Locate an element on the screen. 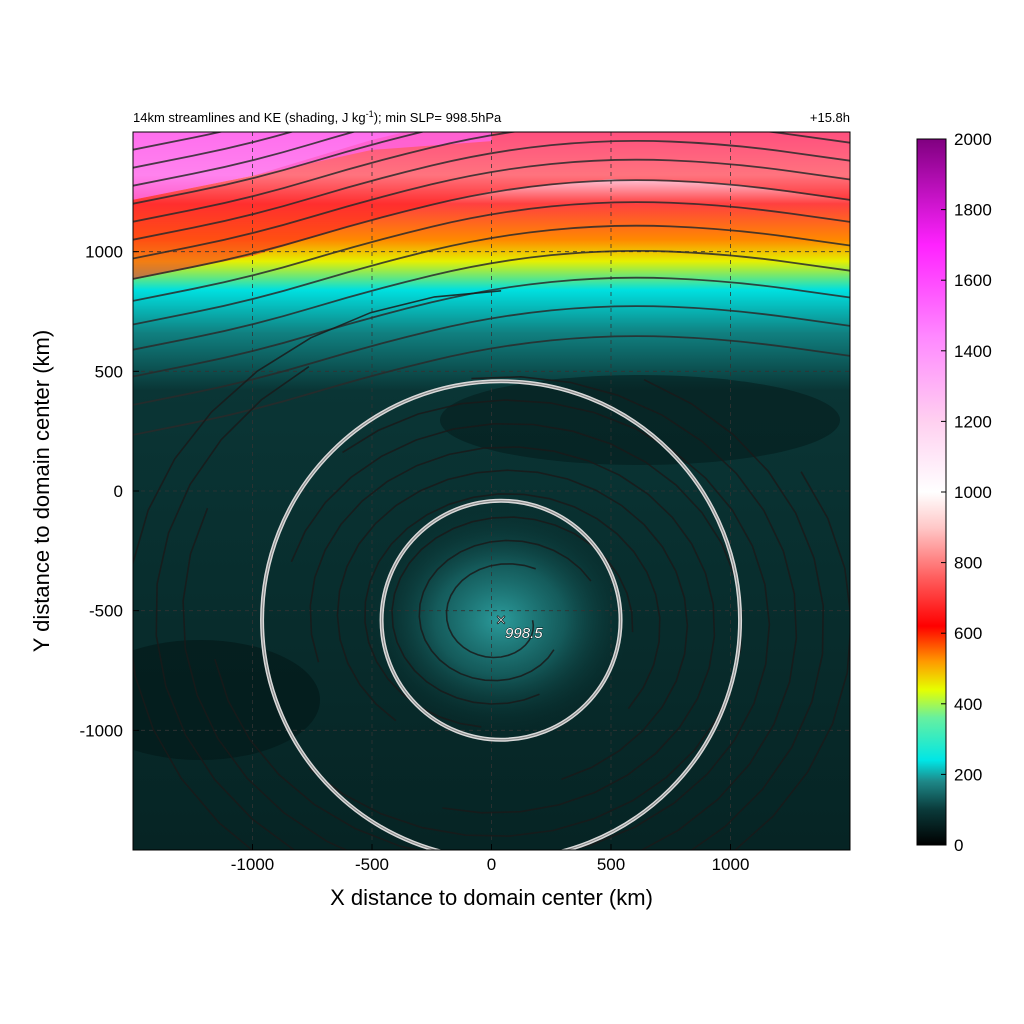 Image resolution: width=1024 pixels, height=1024 pixels. x-tick-label: 1000 is located at coordinates (731, 864).